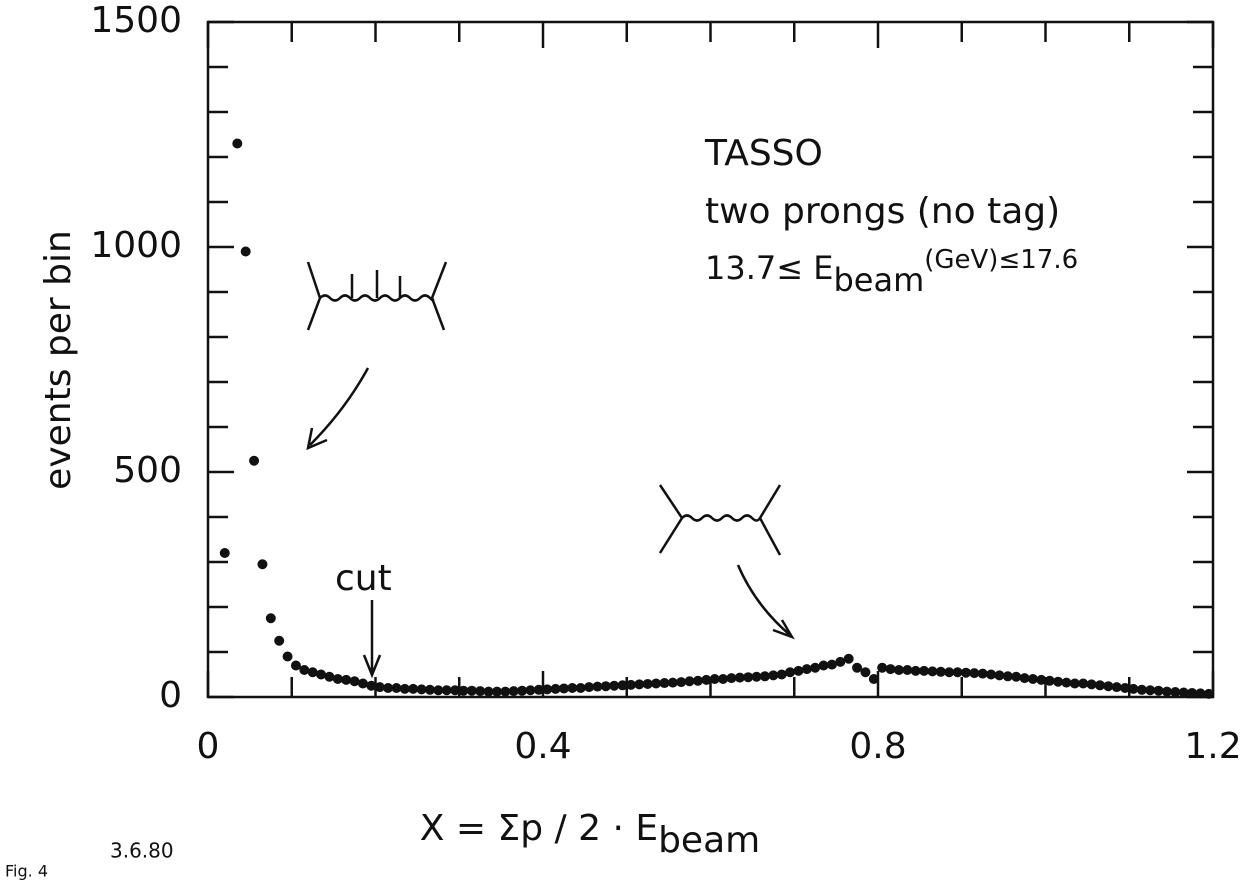  What do you see at coordinates (147, 470) in the screenshot?
I see `y-tick-label: 500` at bounding box center [147, 470].